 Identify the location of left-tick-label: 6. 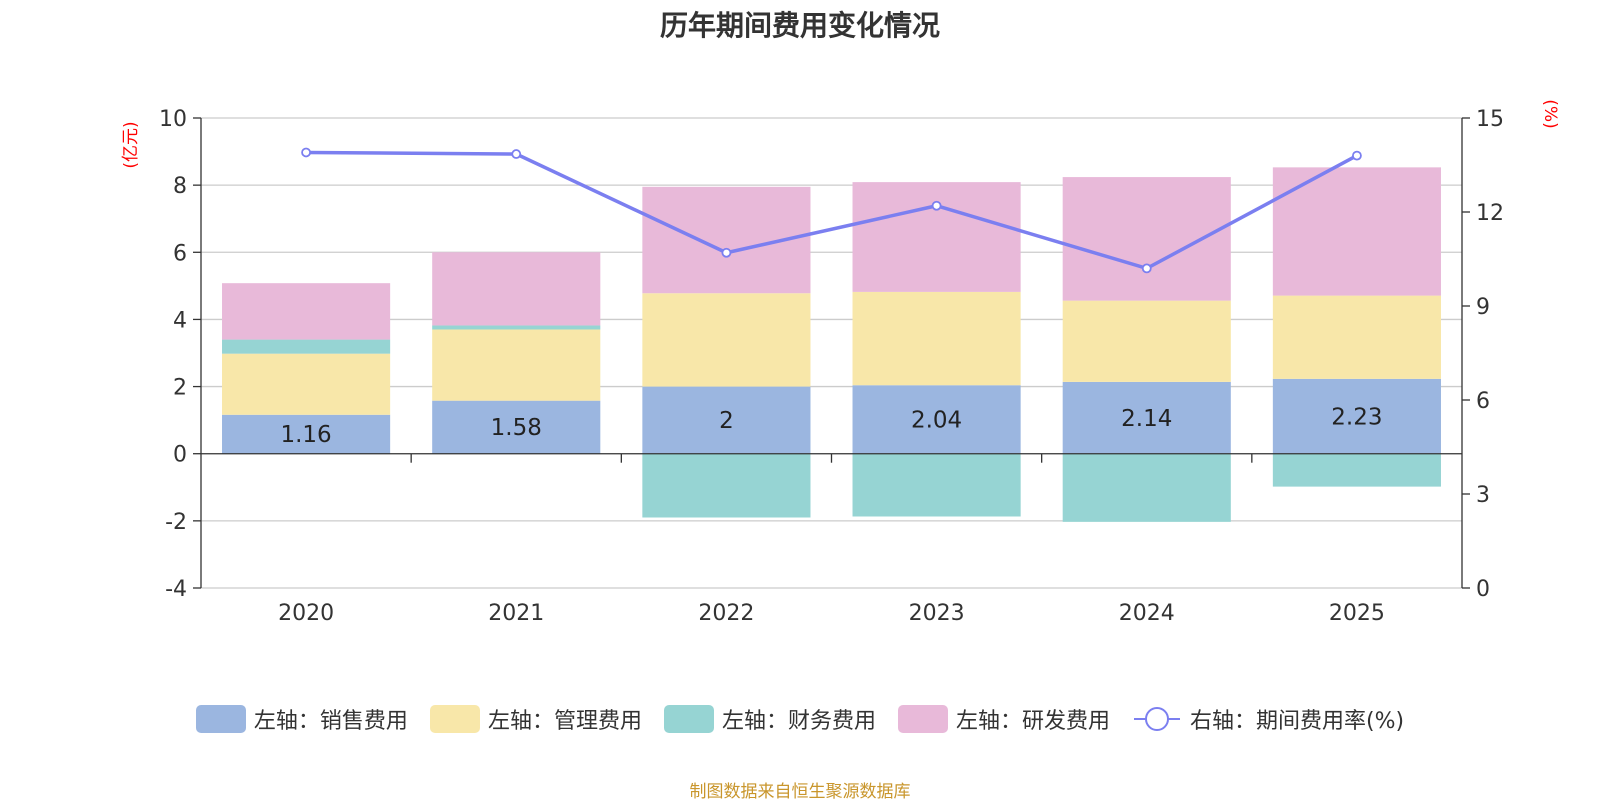
(180, 253).